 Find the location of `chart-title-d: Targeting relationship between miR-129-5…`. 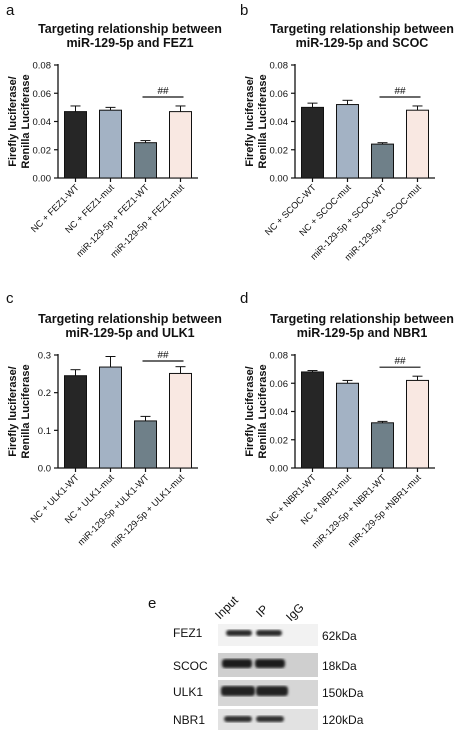

chart-title-d: Targeting relationship between miR-129-5… is located at coordinates (358, 326).